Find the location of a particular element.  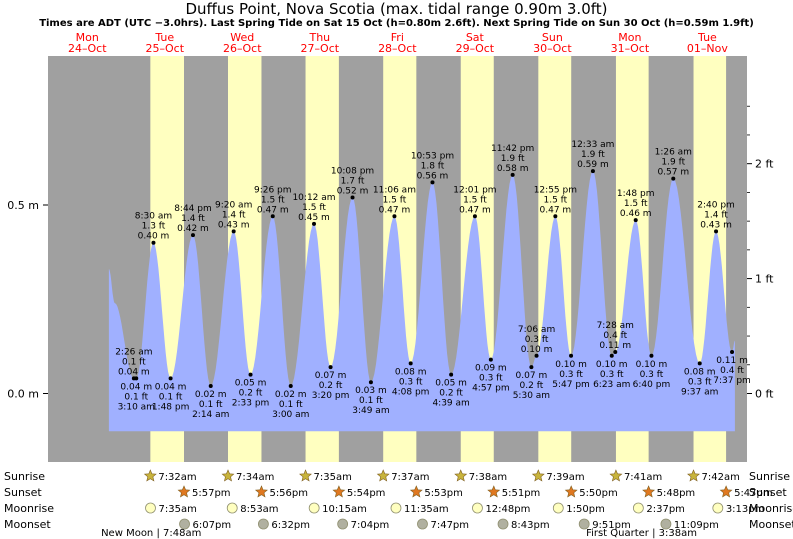

moonrise-time-label: 11:35am is located at coordinates (426, 509).